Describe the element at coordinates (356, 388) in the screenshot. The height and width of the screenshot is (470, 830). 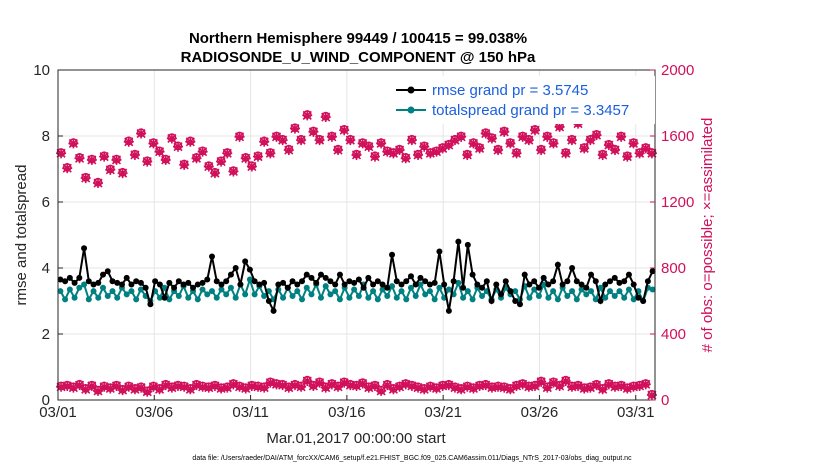
I see `series-assimilated_lower` at that location.